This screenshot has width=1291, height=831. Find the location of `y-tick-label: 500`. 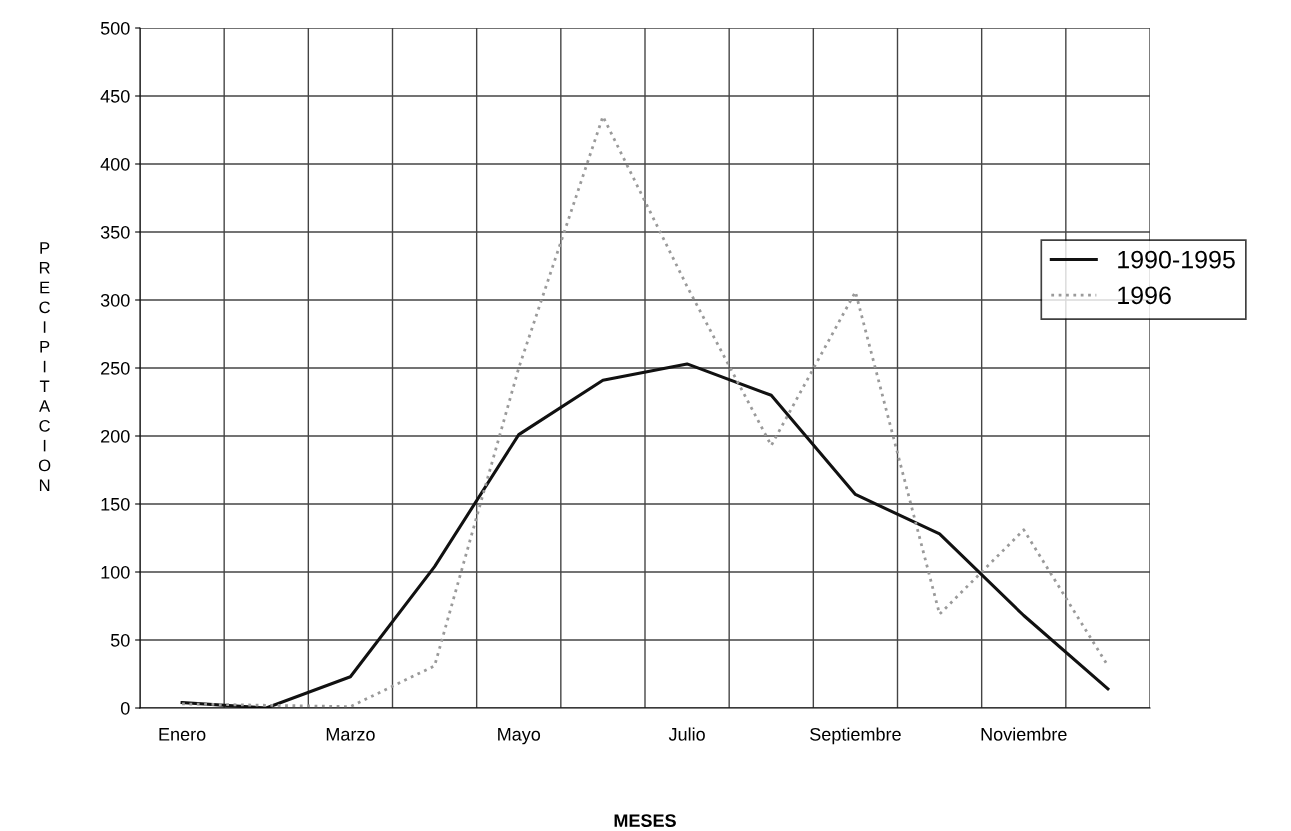

y-tick-label: 500 is located at coordinates (115, 28).